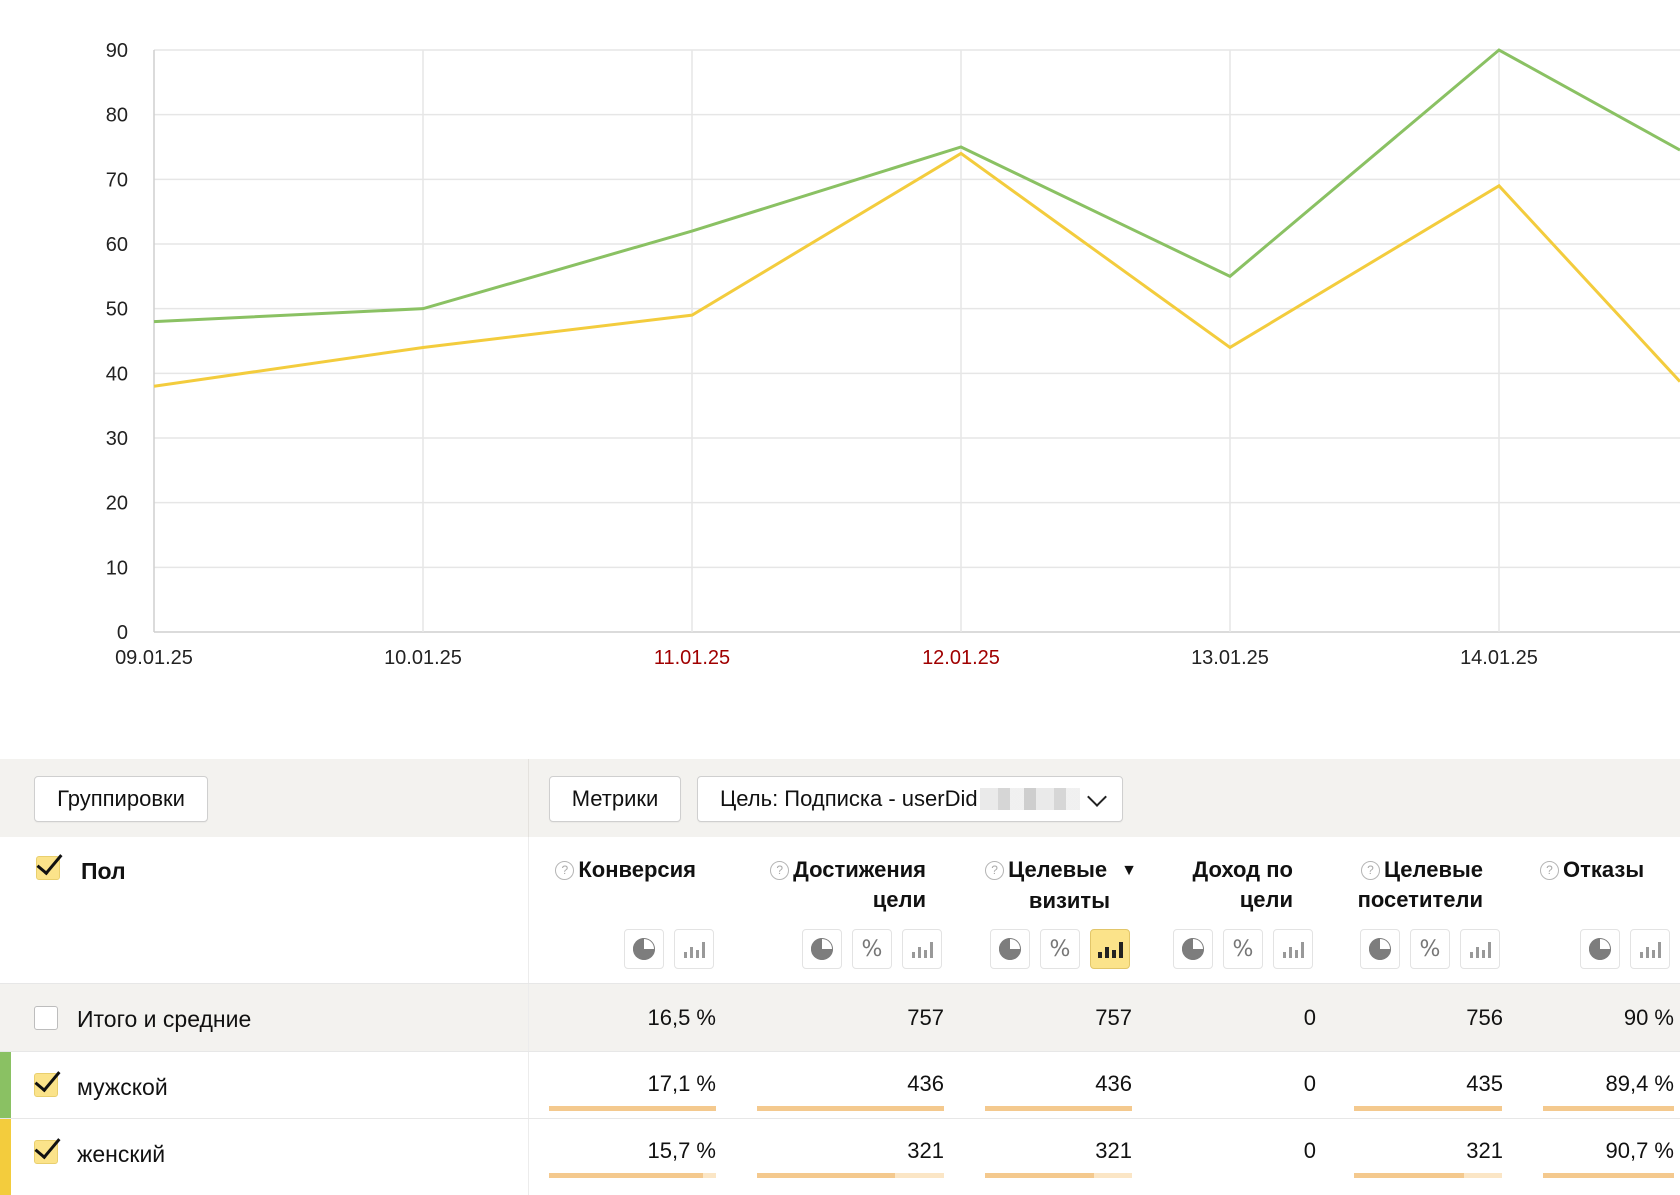 This screenshot has height=1195, width=1680. Describe the element at coordinates (1648, 1017) in the screenshot. I see `cell-bounces: 90 %` at that location.